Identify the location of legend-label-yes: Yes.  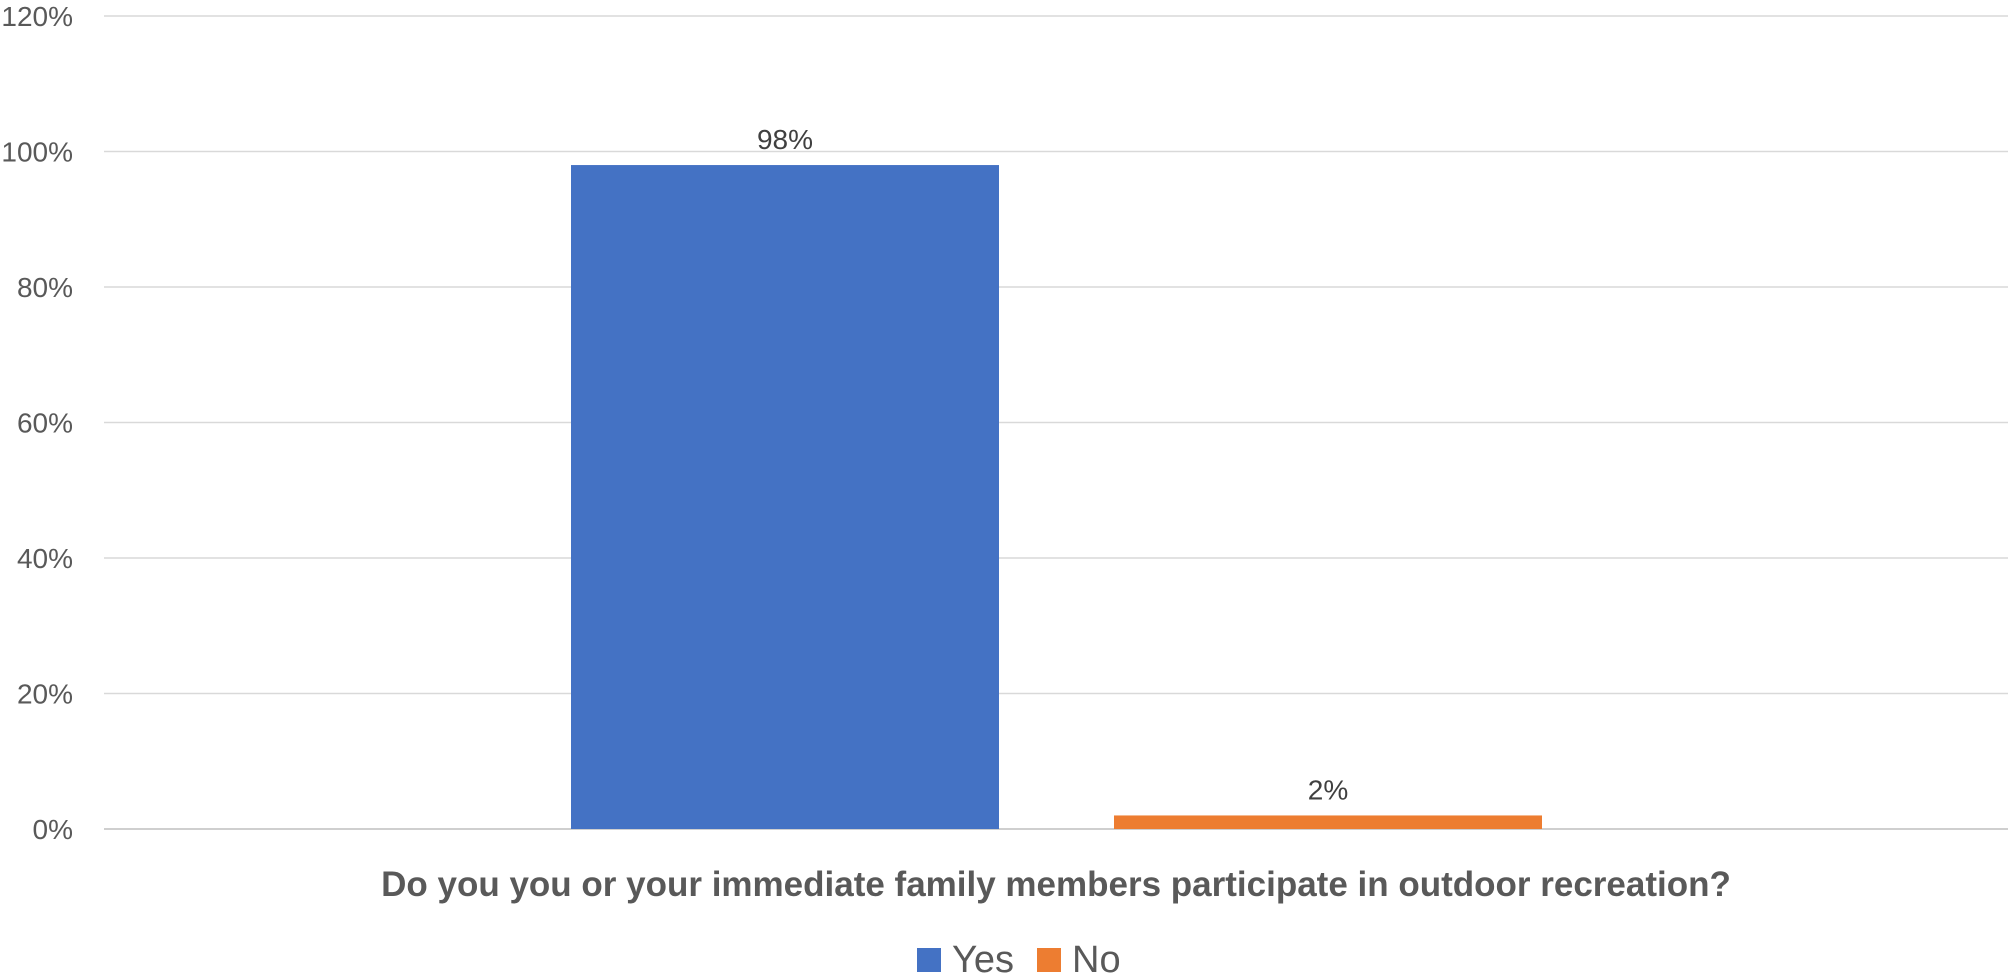
(983, 959).